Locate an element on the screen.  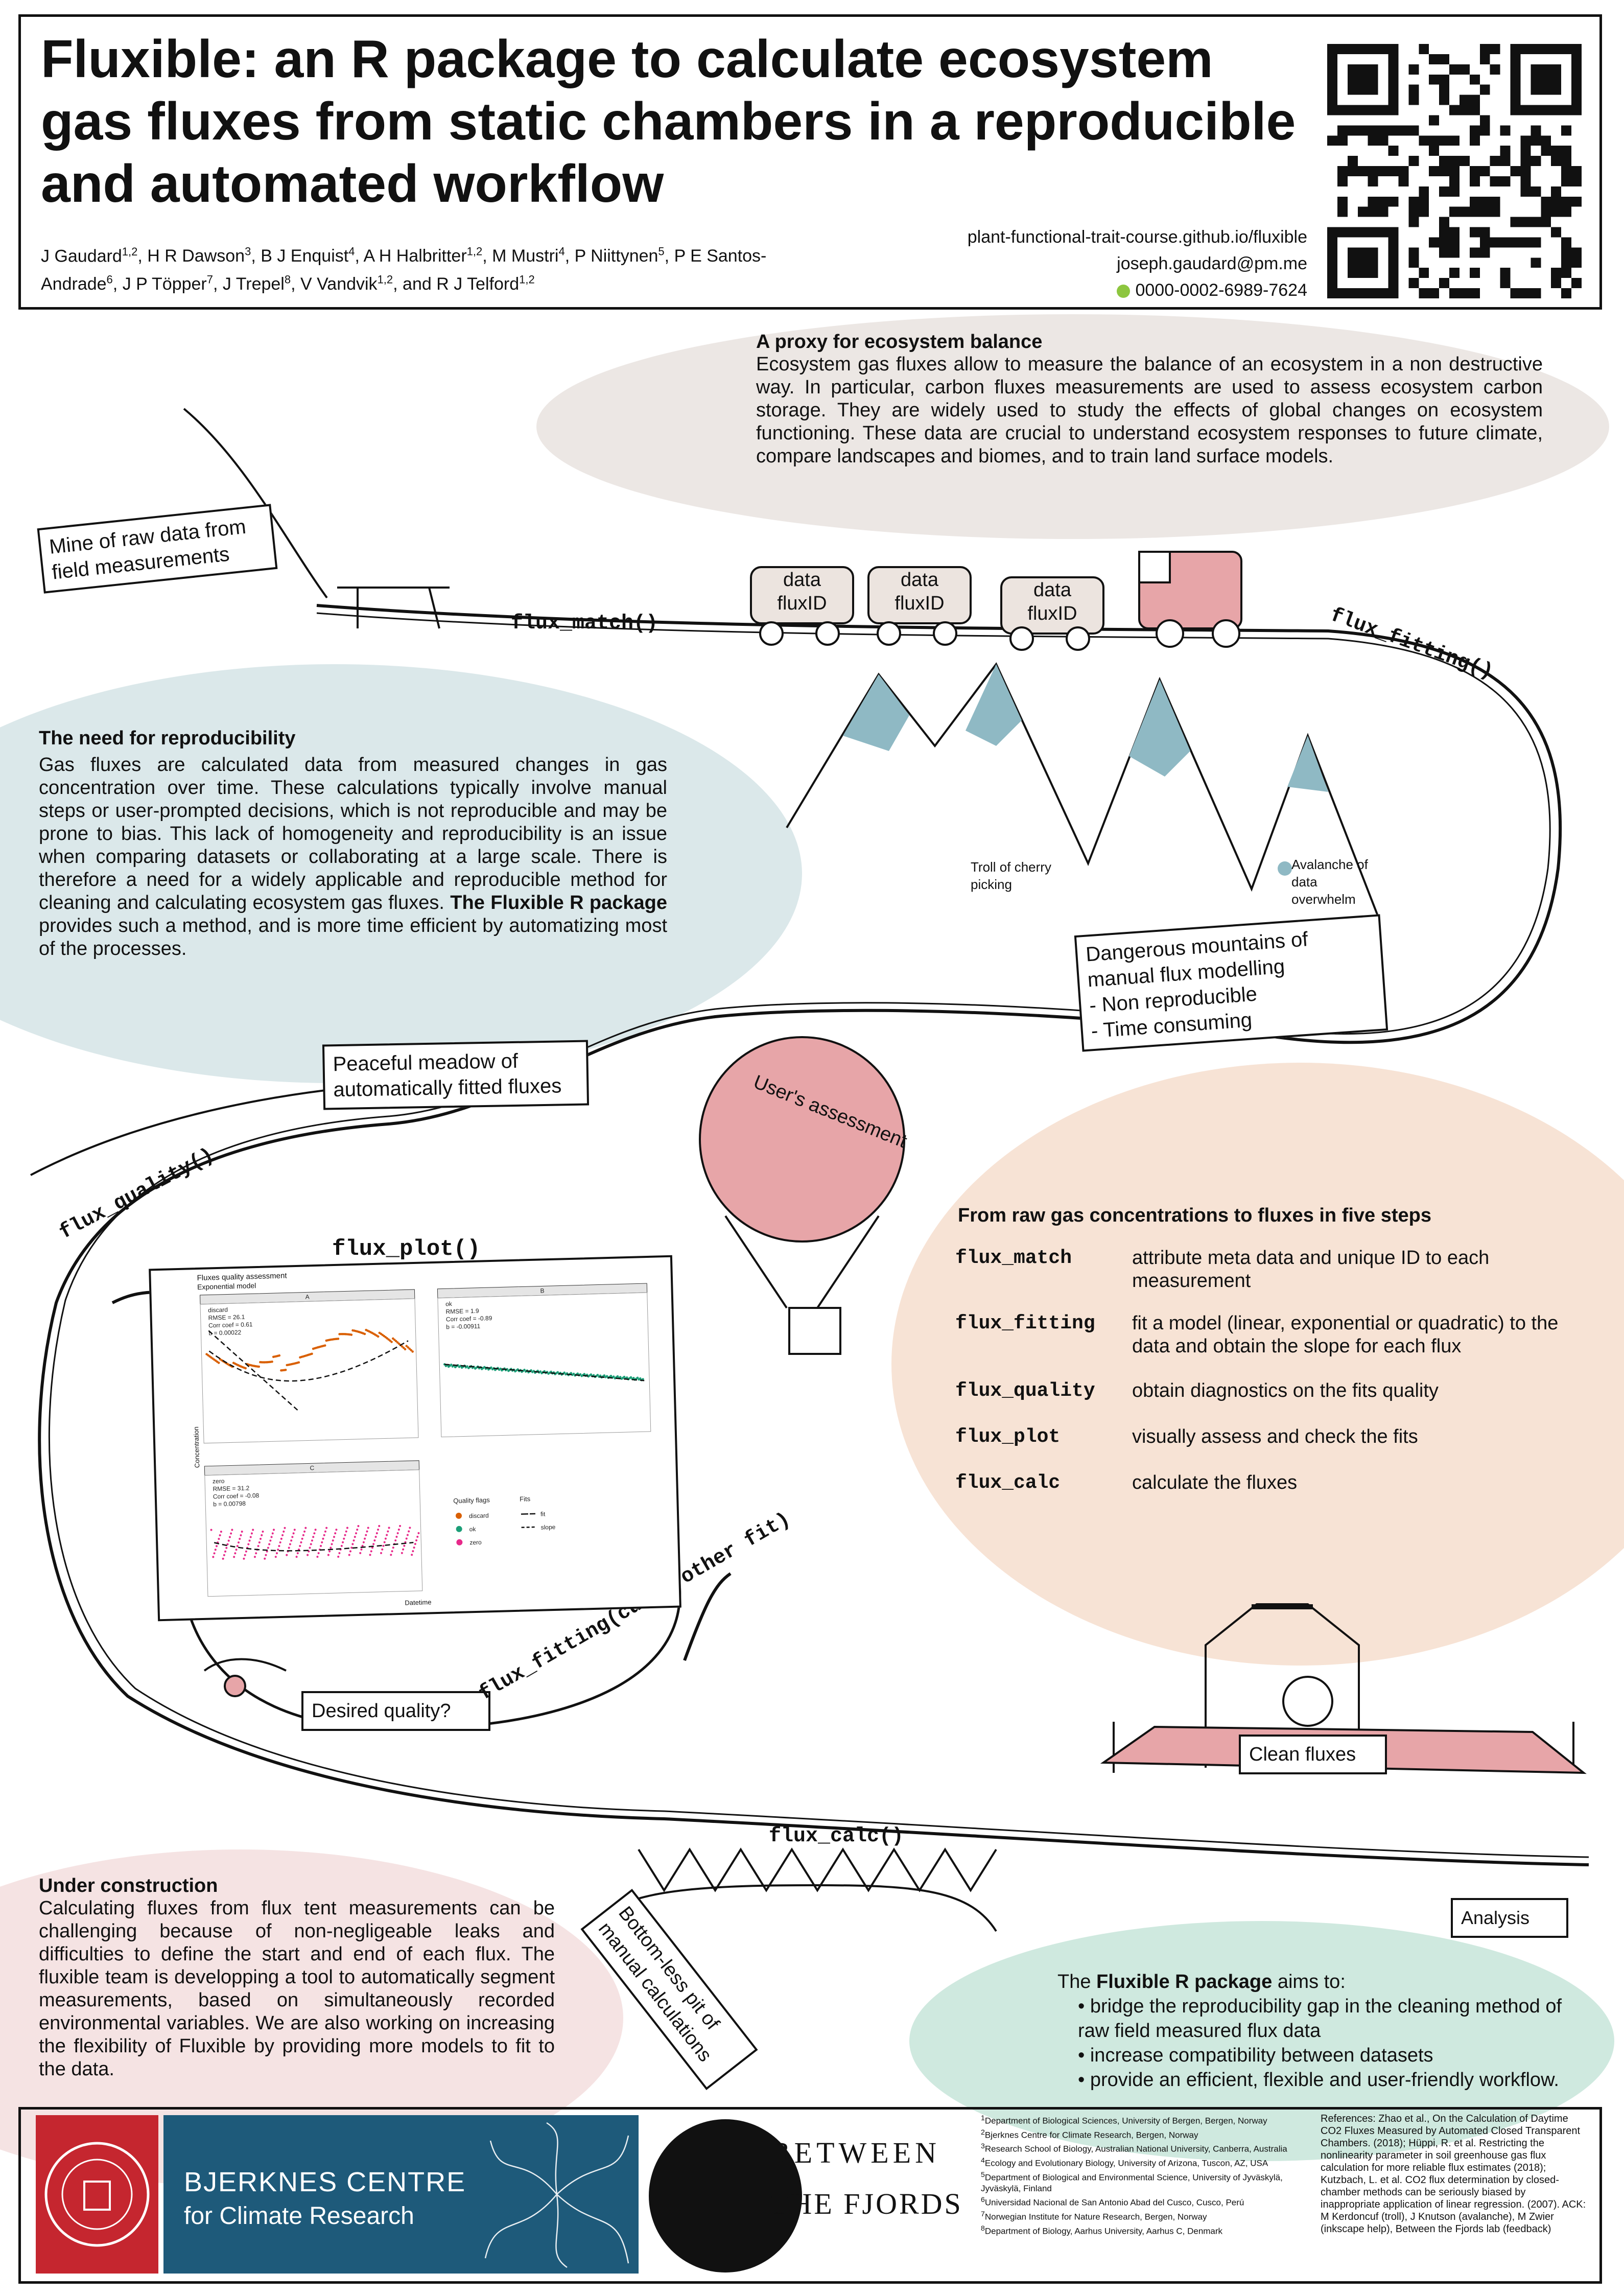
troll-label: Troll of cherry picking is located at coordinates (1011, 875).